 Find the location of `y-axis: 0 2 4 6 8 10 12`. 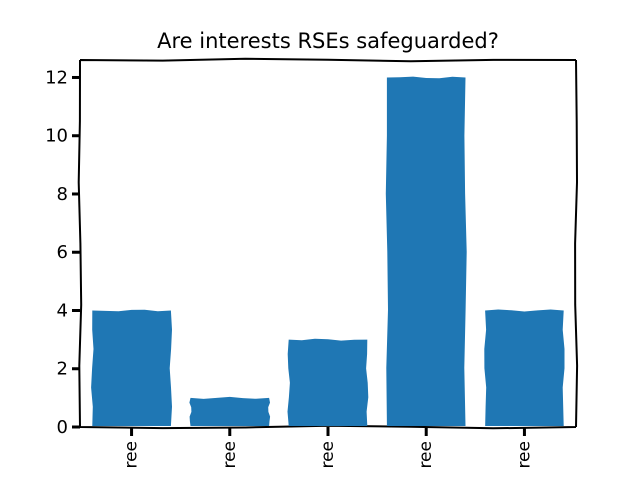

y-axis: 0 2 4 6 8 10 12 is located at coordinates (62, 252).